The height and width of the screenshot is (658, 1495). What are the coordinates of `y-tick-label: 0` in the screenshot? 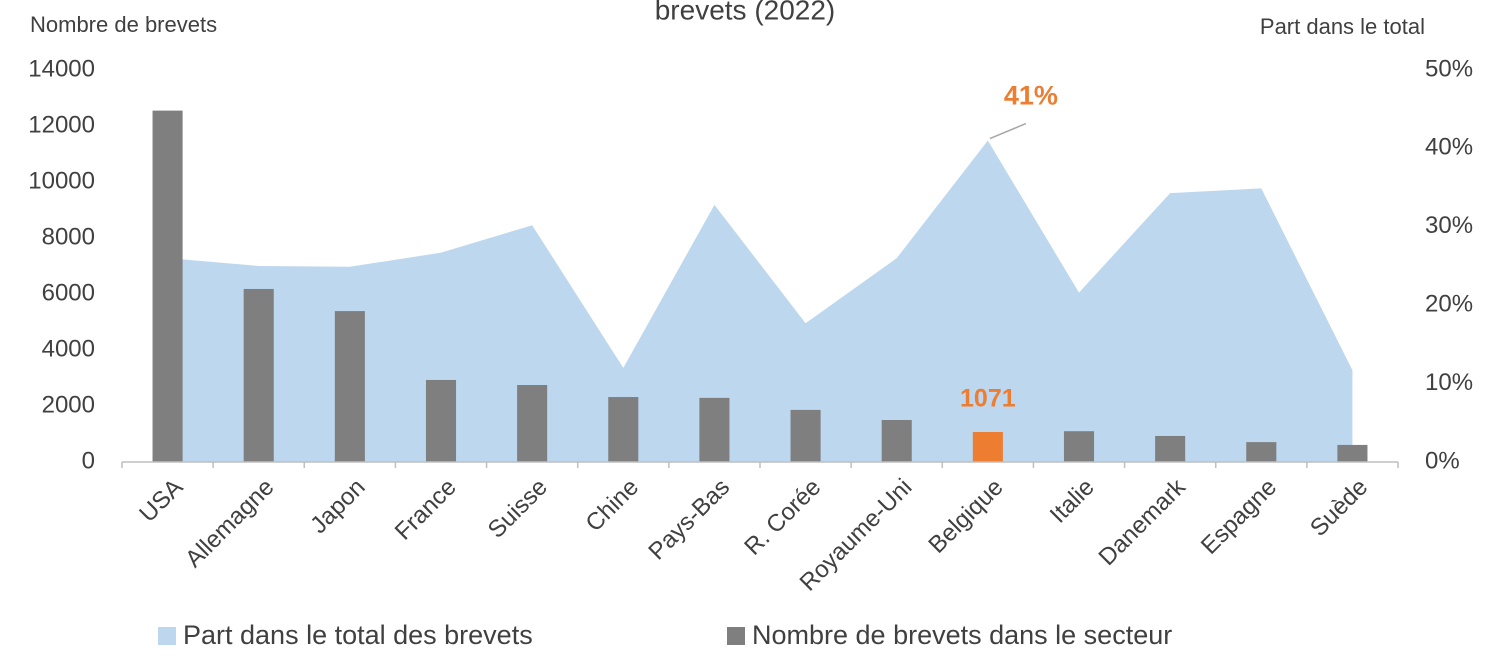 It's located at (88, 460).